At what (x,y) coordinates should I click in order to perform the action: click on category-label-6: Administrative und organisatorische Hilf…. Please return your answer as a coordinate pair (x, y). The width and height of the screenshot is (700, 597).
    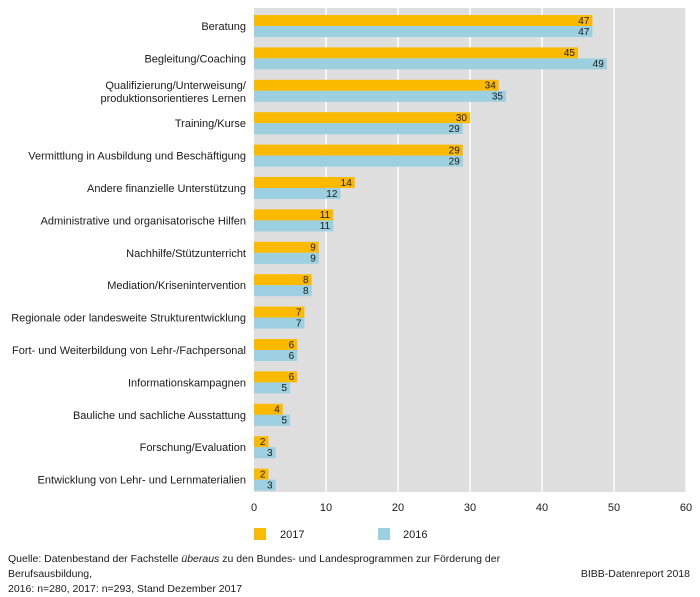
    Looking at the image, I should click on (143, 221).